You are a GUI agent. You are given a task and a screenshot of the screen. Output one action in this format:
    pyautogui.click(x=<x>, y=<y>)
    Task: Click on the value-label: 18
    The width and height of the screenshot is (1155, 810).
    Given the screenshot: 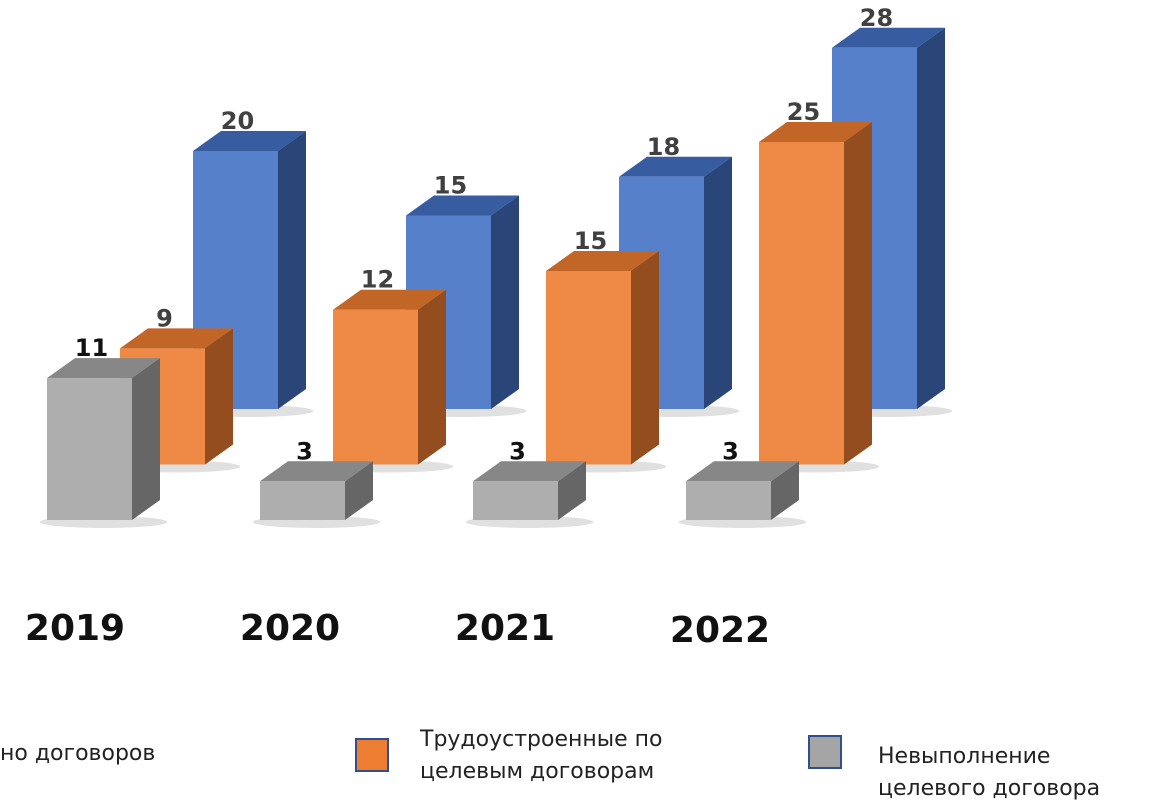 What is the action you would take?
    pyautogui.click(x=663, y=147)
    